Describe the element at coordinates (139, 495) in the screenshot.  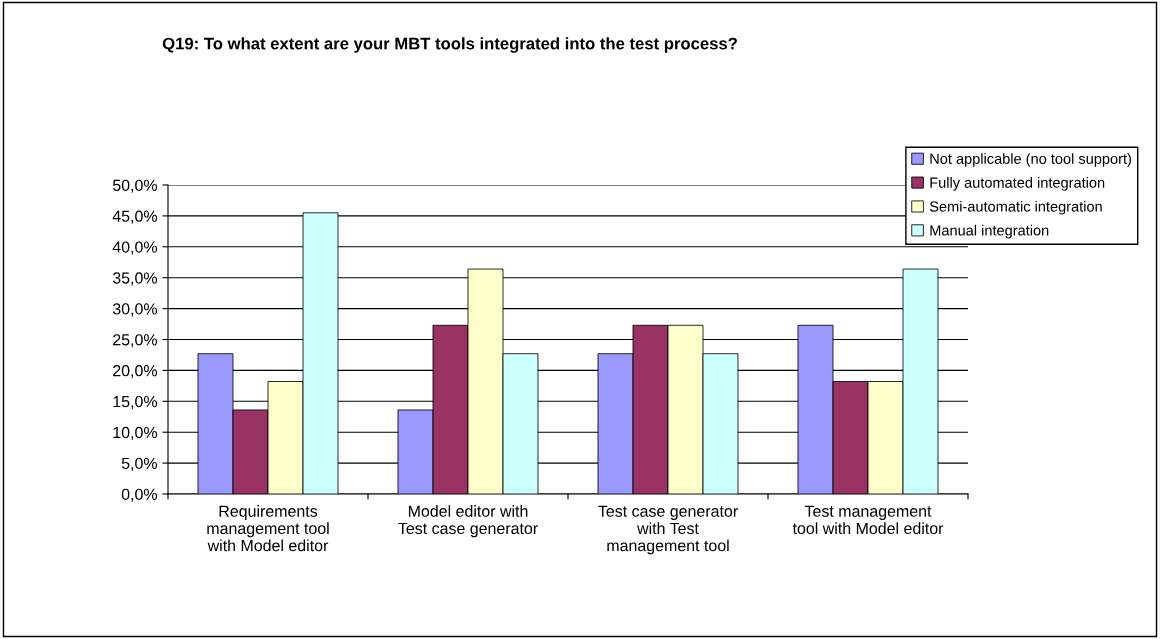
I see `y-tick-label: 0,0%` at that location.